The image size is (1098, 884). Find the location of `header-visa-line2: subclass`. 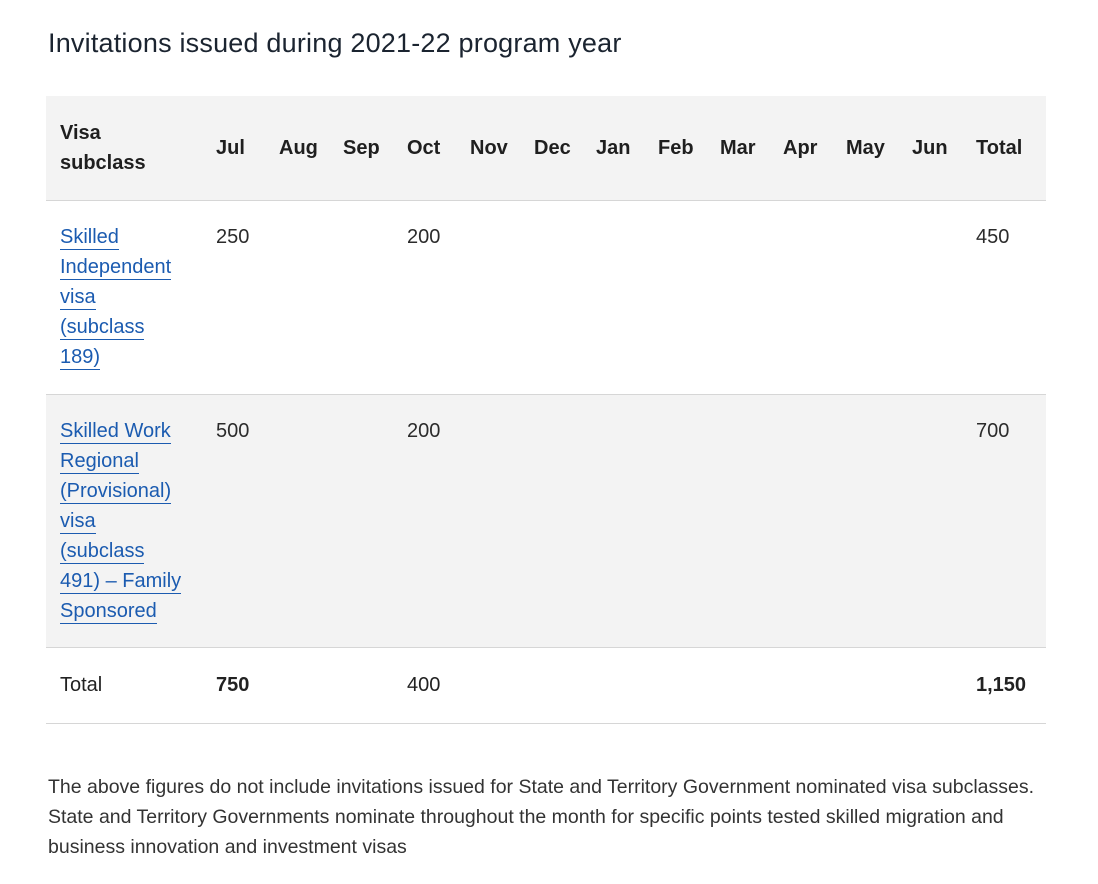

header-visa-line2: subclass is located at coordinates (103, 162).